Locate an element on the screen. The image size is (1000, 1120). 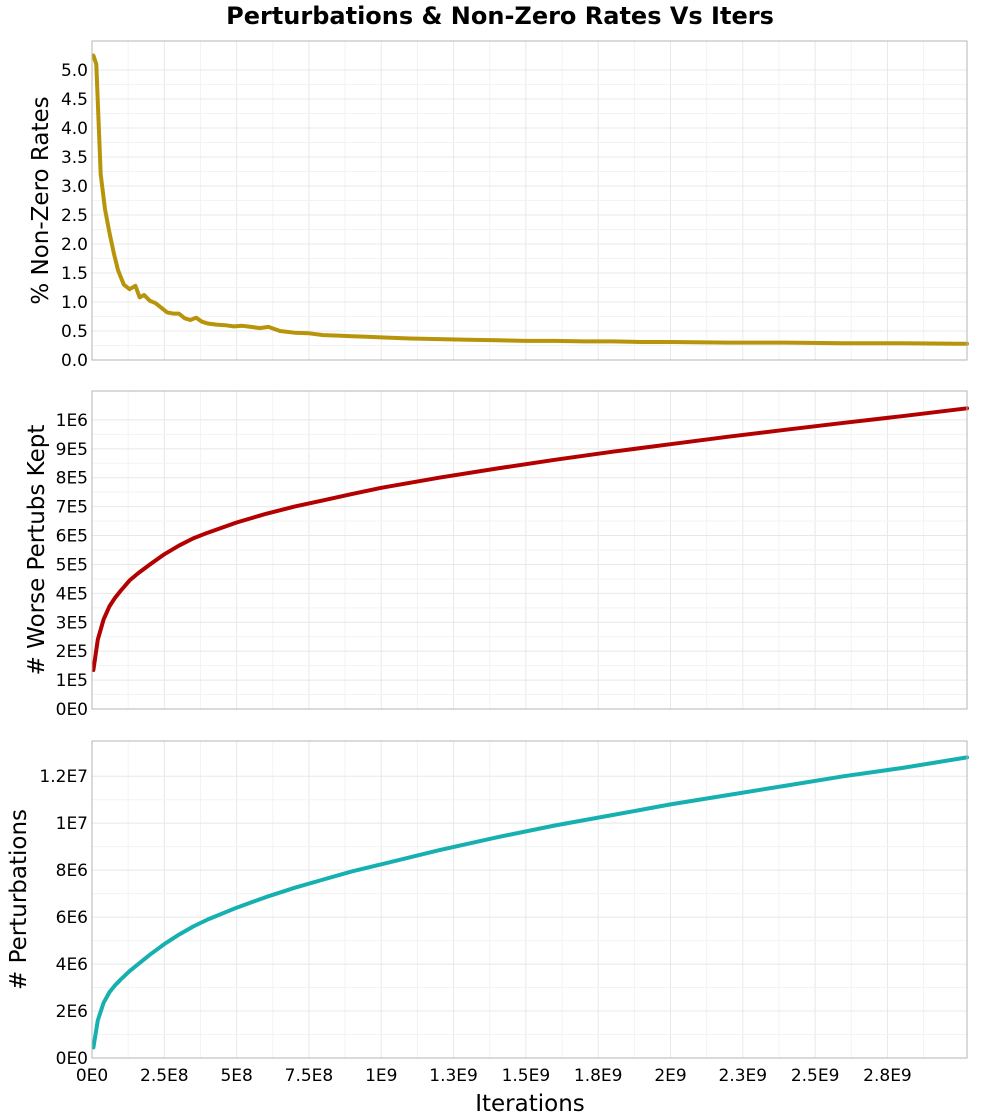
y-axis-label: # Worse Pertubs Kept is located at coordinates (37, 550).